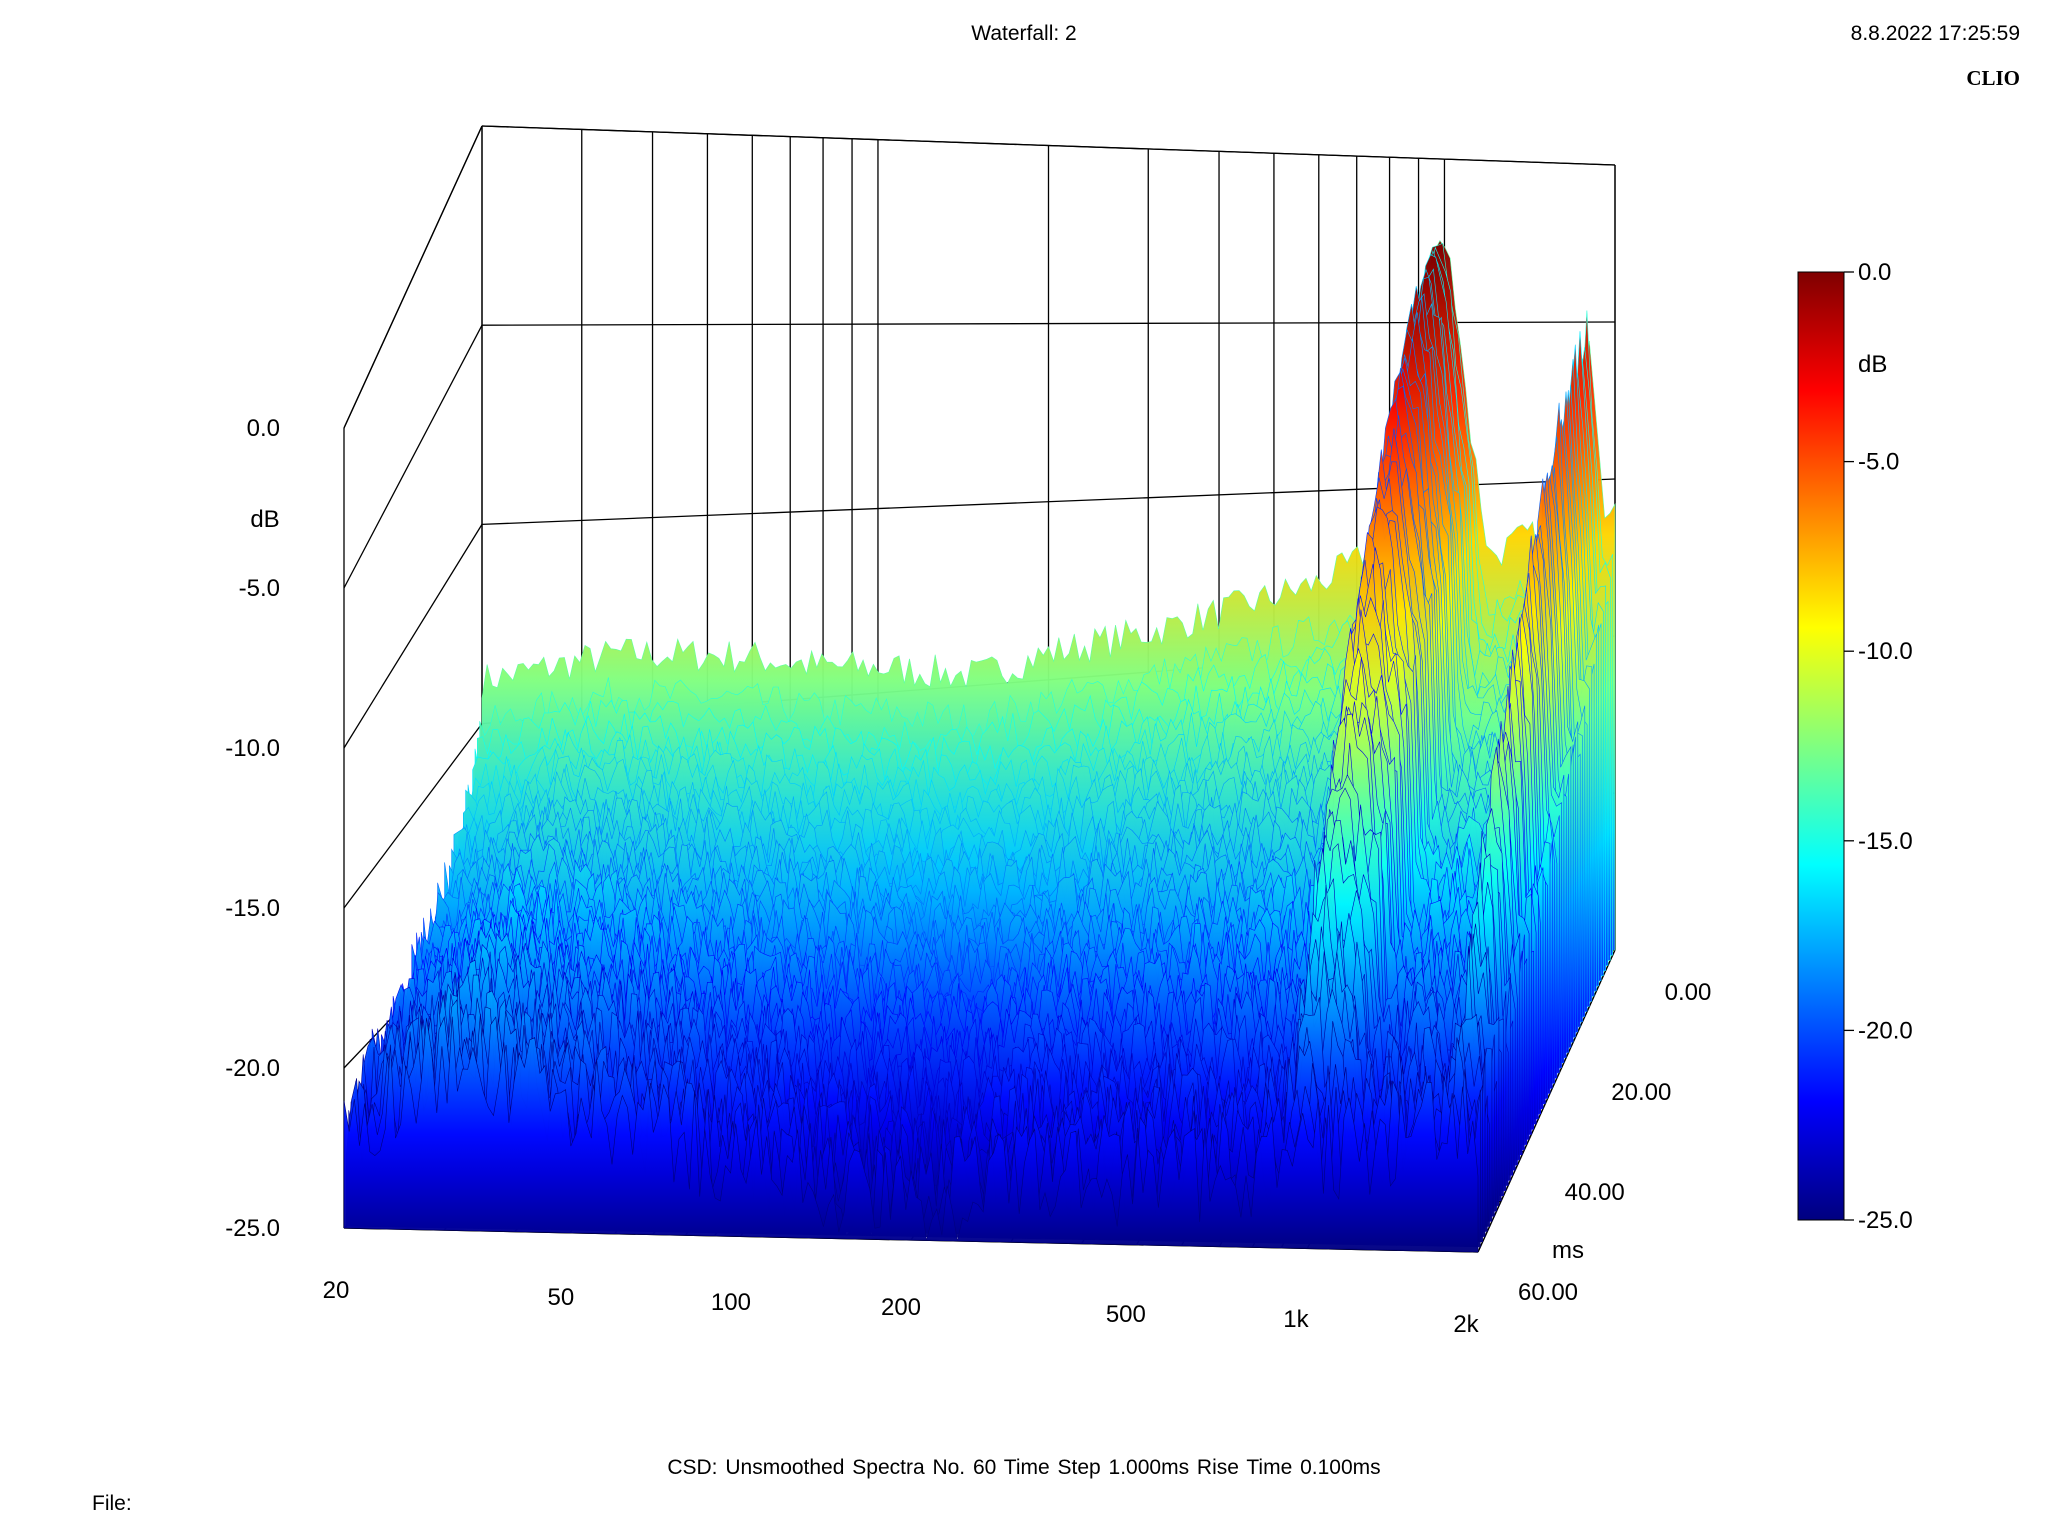 The height and width of the screenshot is (1536, 2048). I want to click on z-tick-label: -10.0, so click(252, 748).